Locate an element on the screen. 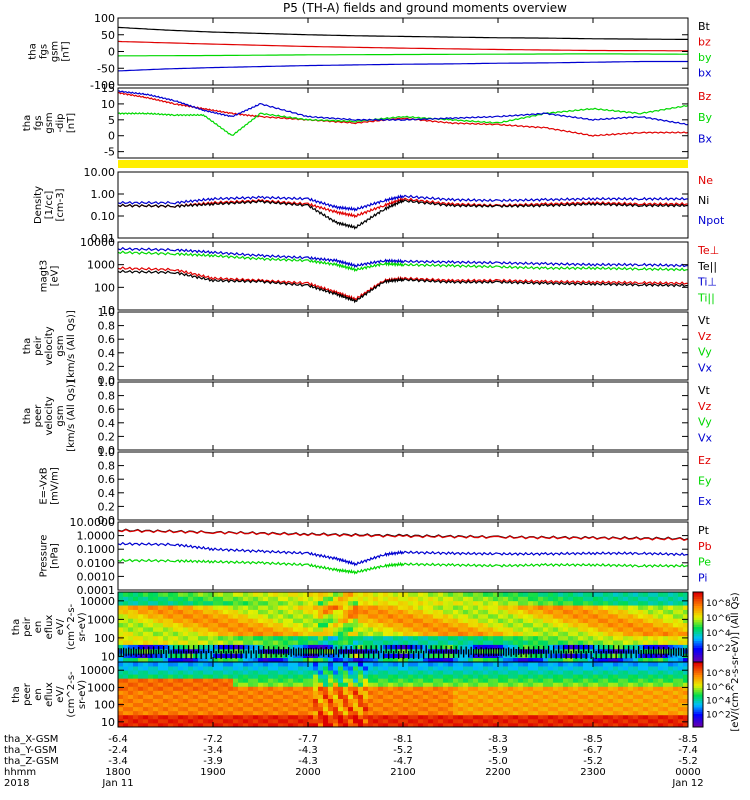  y-tick-label: 100 is located at coordinates (104, 287).